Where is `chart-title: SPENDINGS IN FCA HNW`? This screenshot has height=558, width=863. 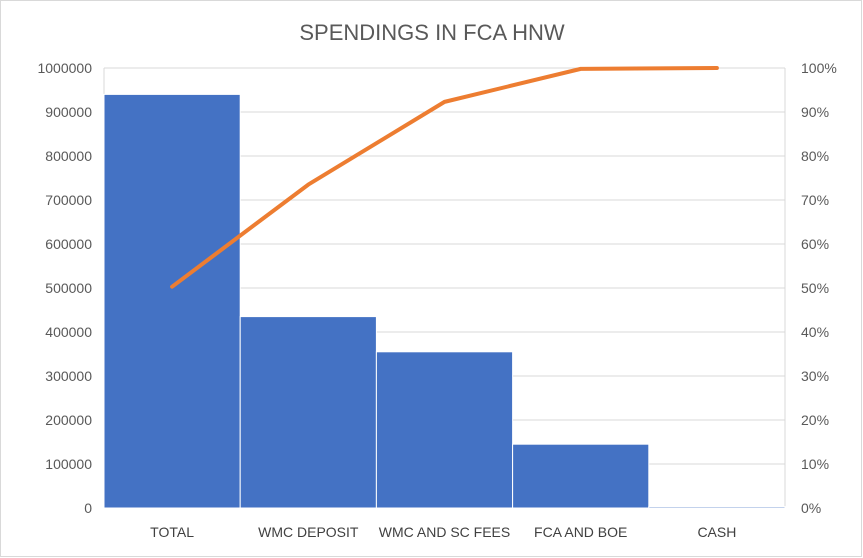 chart-title: SPENDINGS IN FCA HNW is located at coordinates (431, 32).